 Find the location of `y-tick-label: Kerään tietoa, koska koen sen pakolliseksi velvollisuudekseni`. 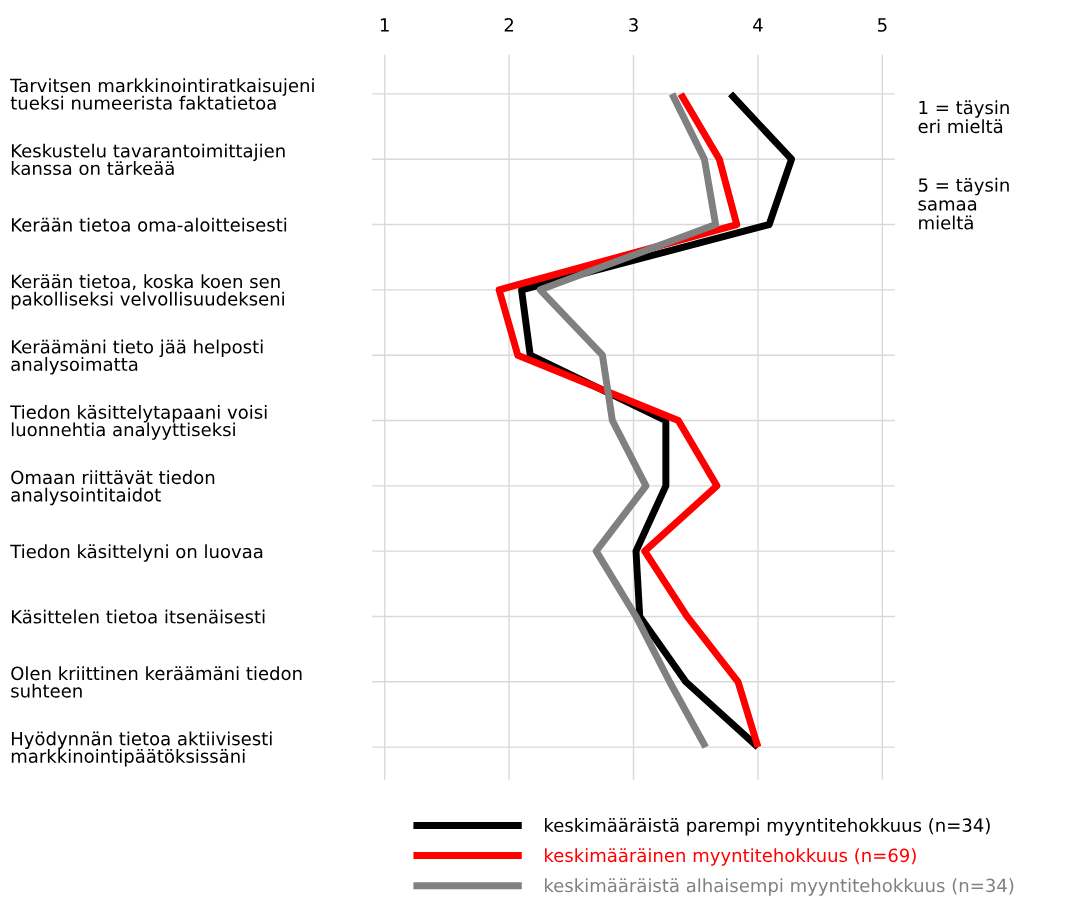

y-tick-label: Kerään tietoa, koska koen sen pakolliseksi velvollisuudekseni is located at coordinates (147, 292).